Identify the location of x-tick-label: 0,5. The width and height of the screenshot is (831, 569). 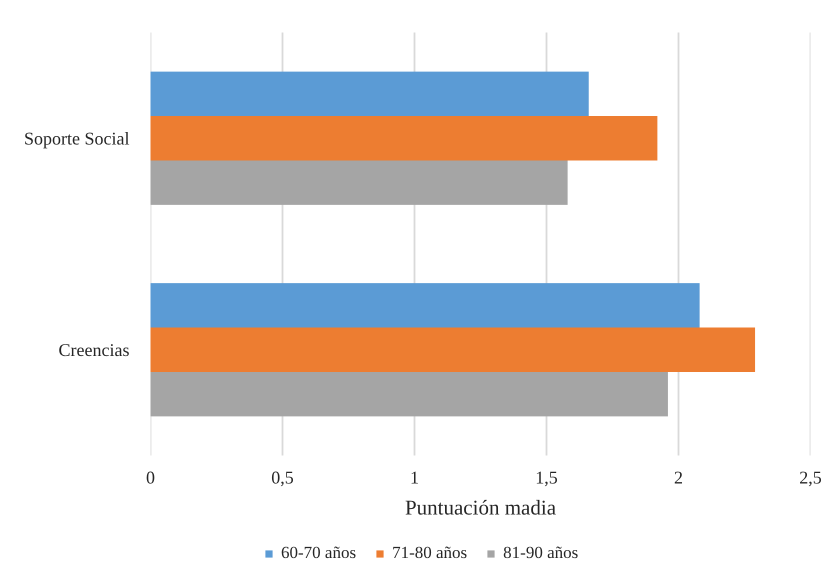
(282, 478).